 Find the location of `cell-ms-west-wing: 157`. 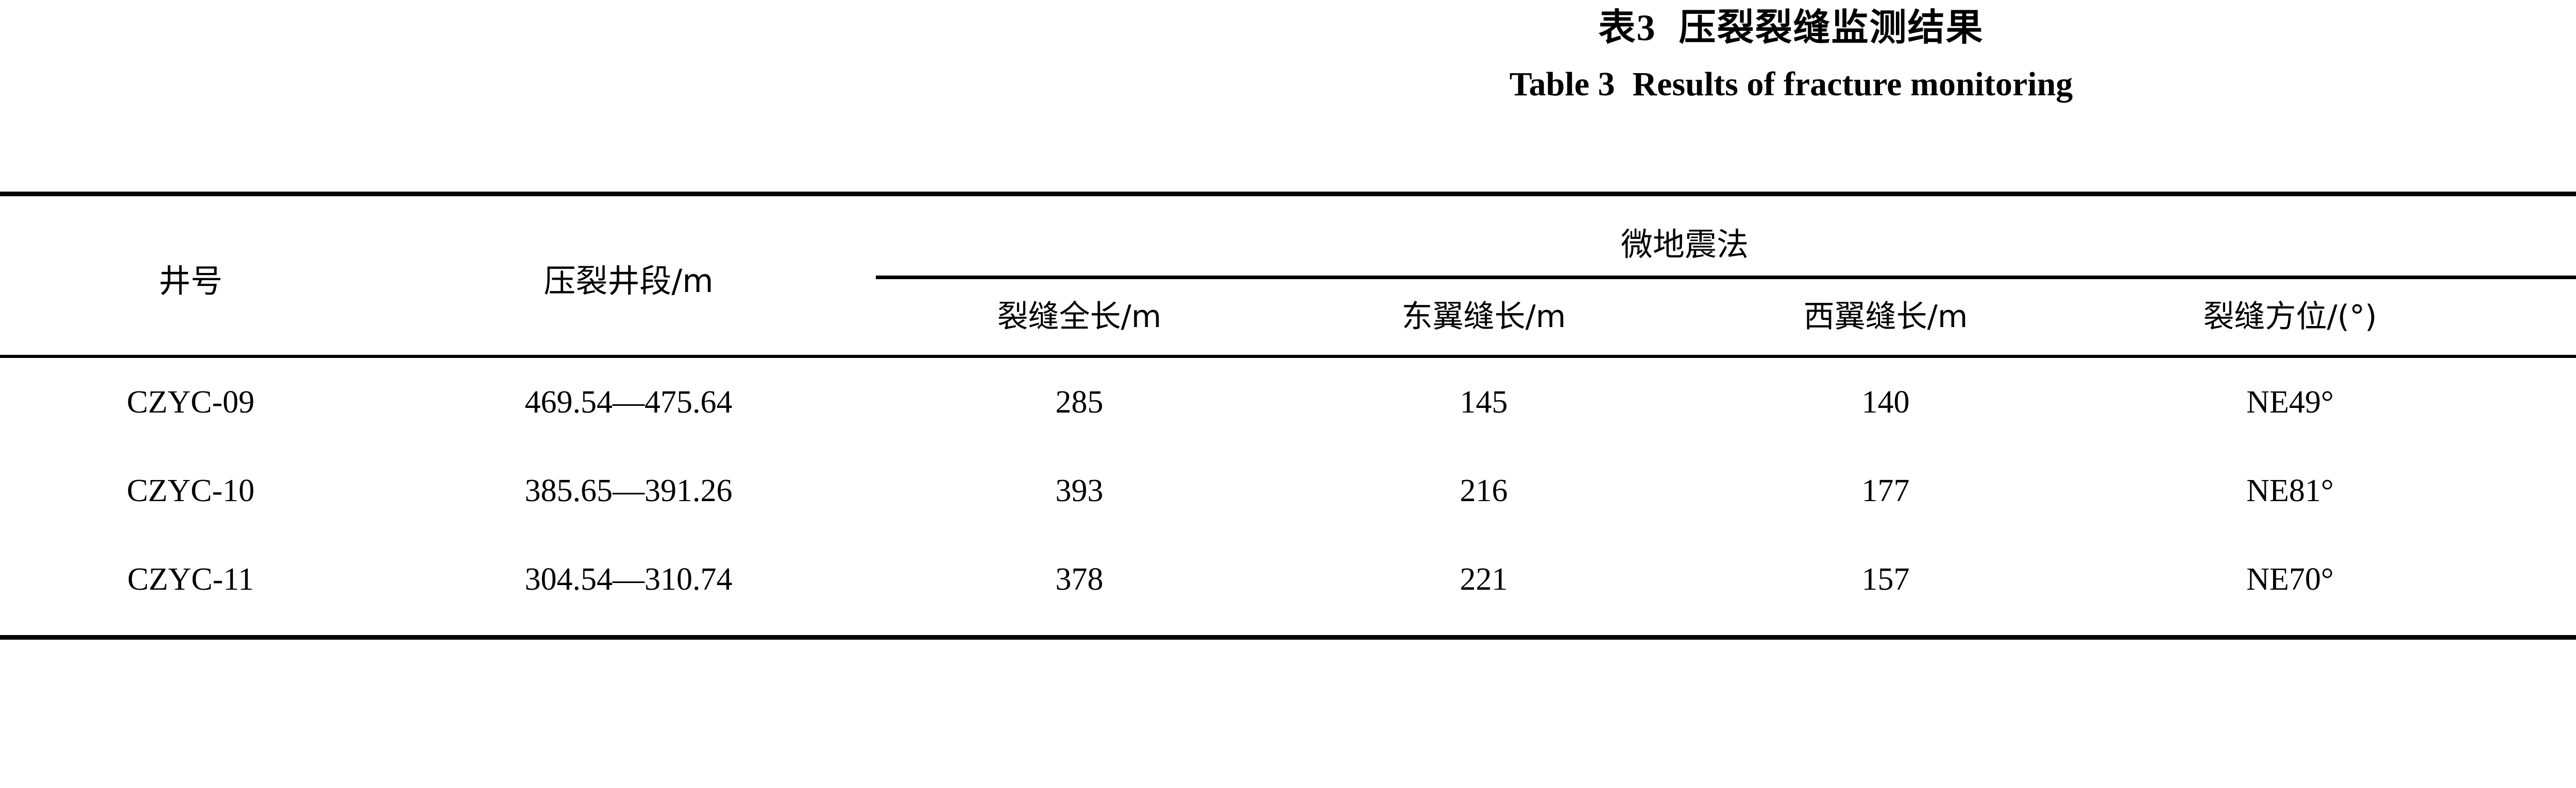

cell-ms-west-wing: 157 is located at coordinates (1885, 579).